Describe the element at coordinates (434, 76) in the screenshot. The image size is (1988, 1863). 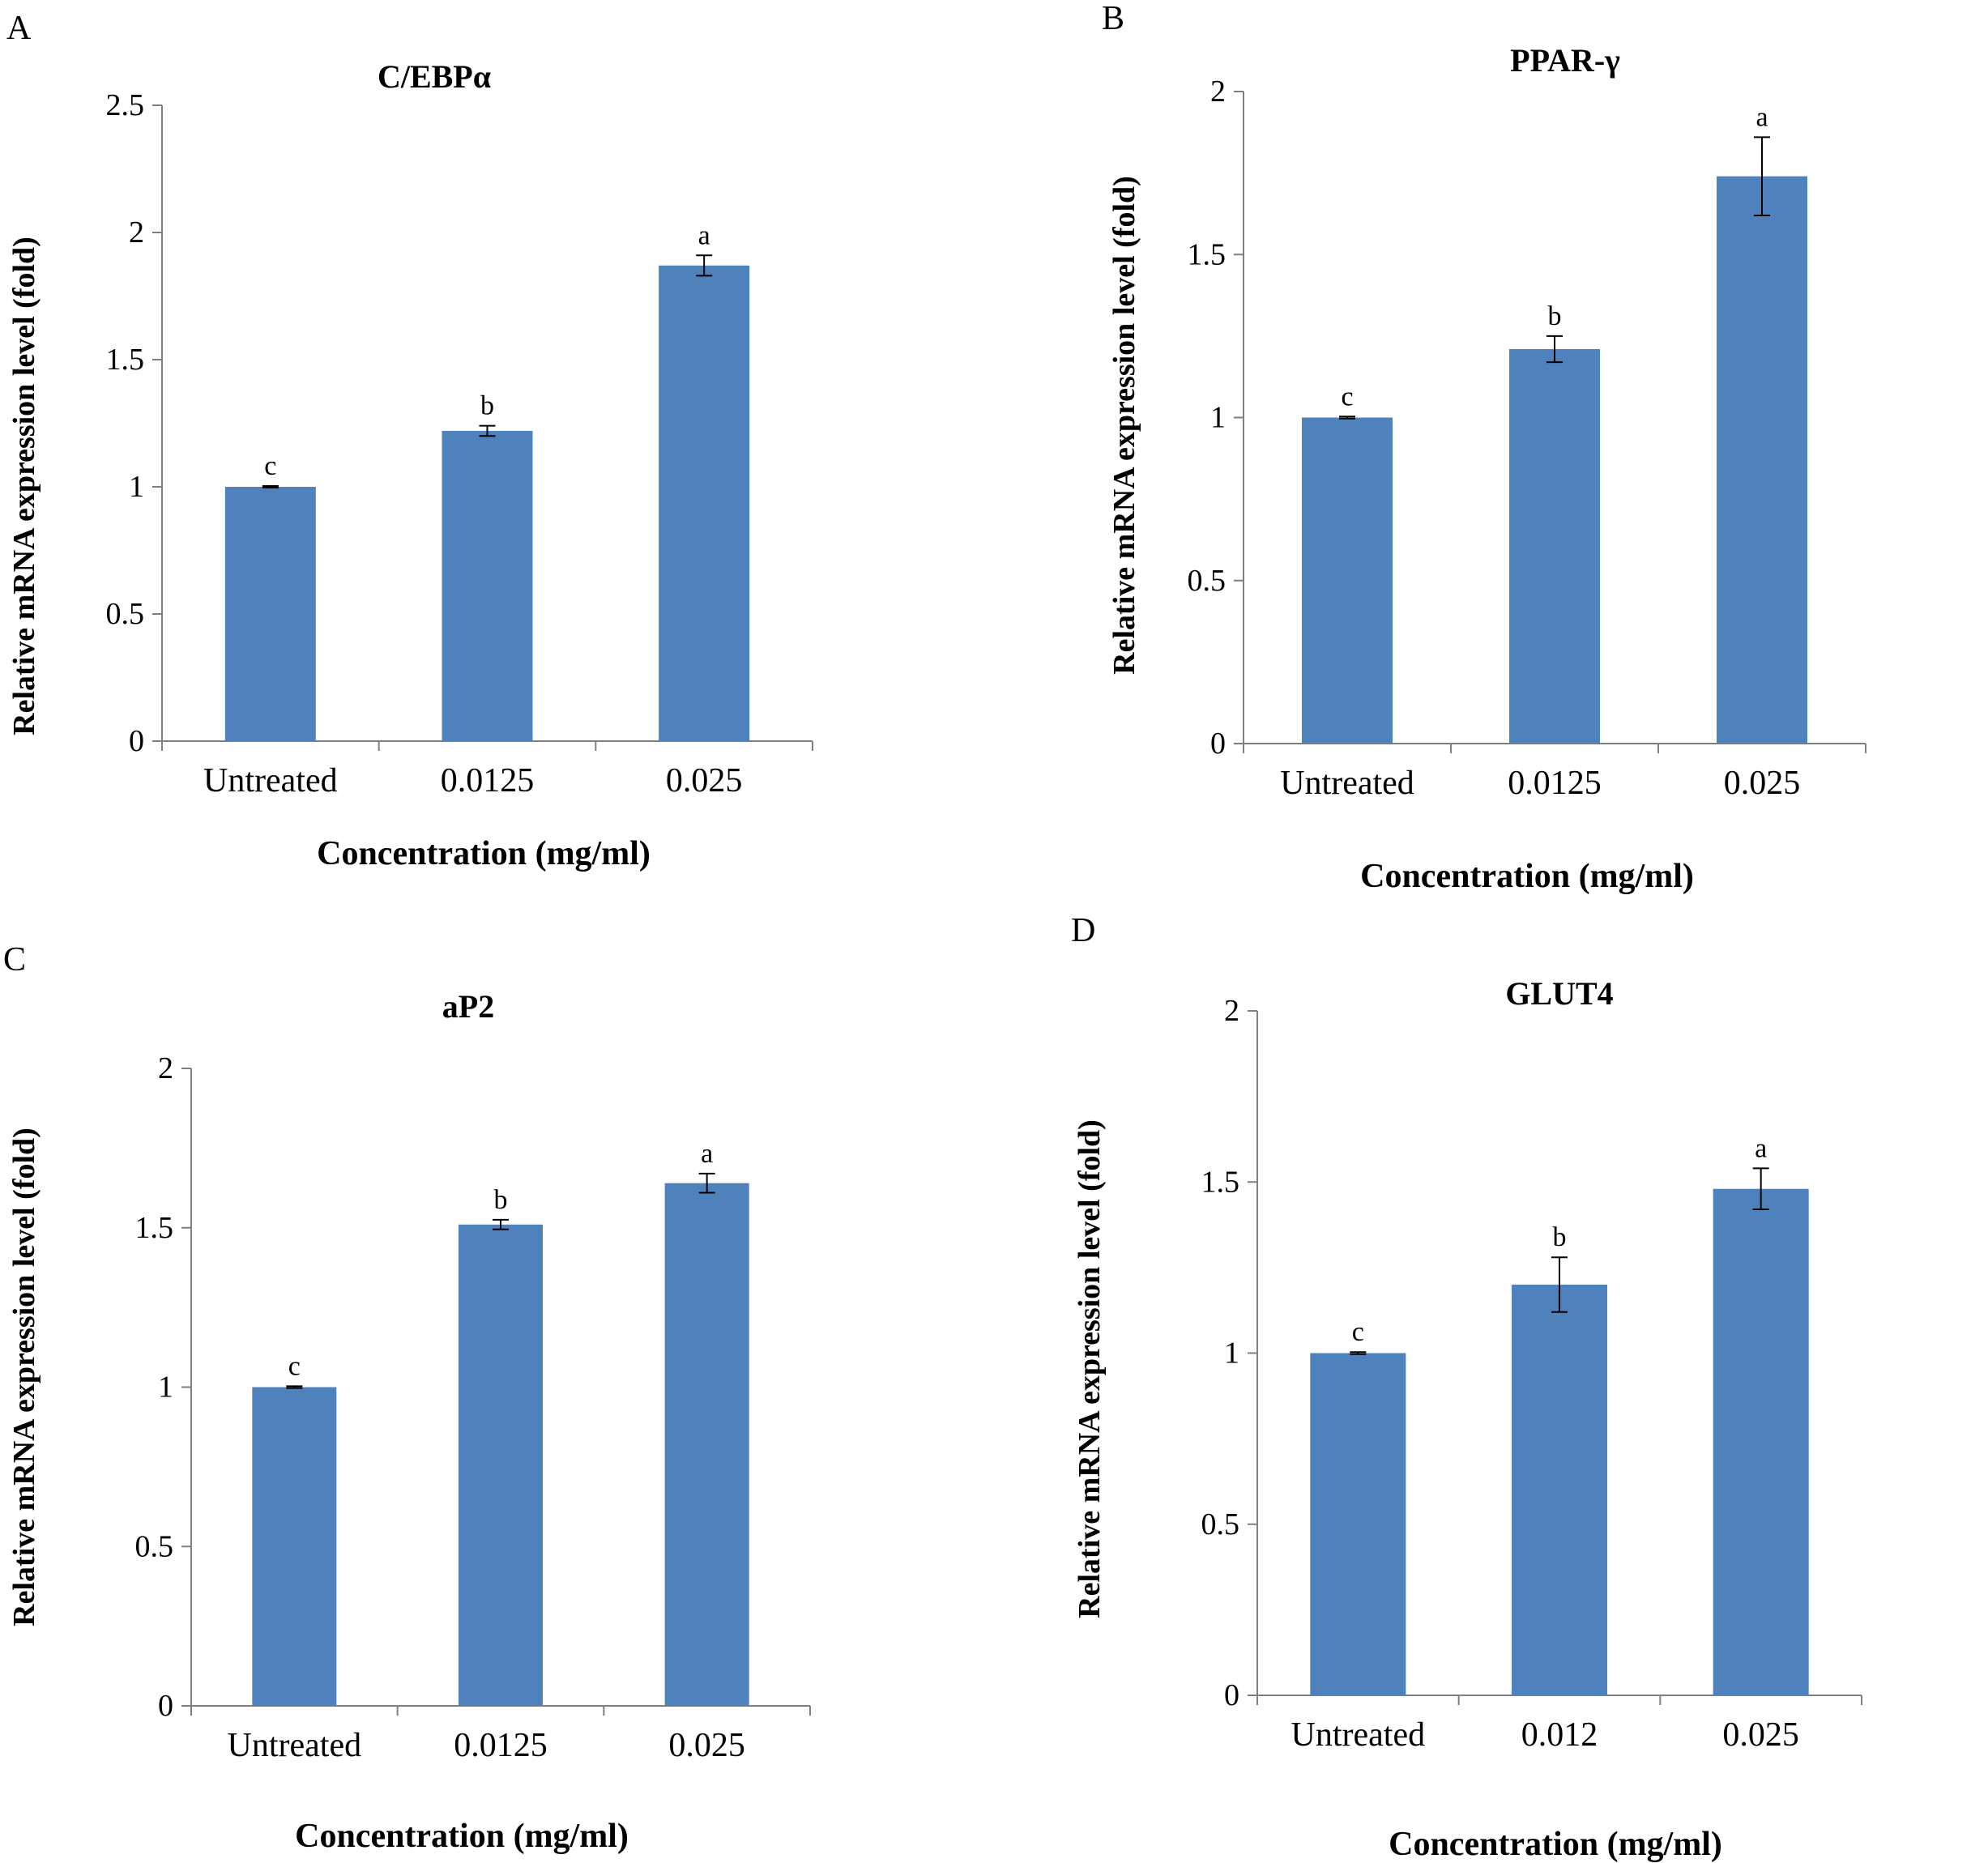
I see `chart-title: C/EBPα` at that location.